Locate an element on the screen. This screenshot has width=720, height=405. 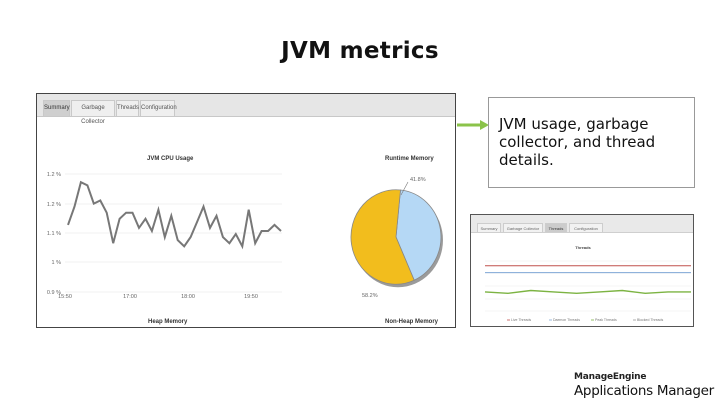
cpu-y-tick: 1.1 % is located at coordinates (54, 234).